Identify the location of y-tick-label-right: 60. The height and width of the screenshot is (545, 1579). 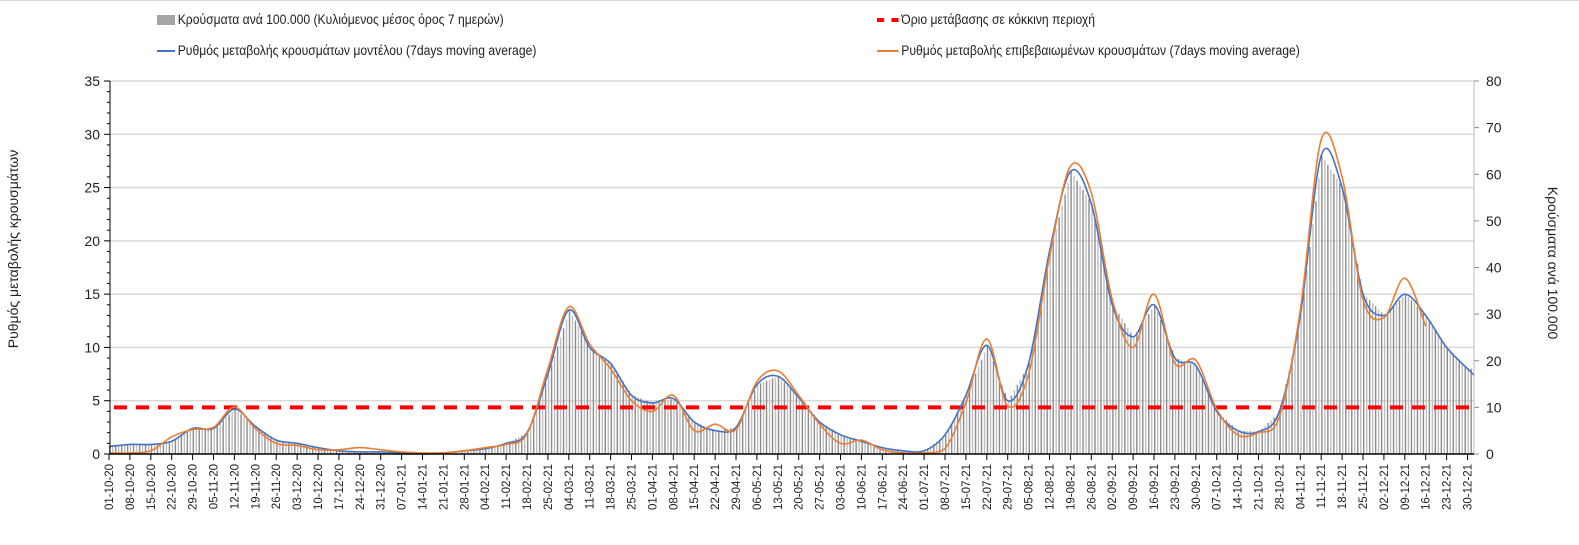
(1494, 174).